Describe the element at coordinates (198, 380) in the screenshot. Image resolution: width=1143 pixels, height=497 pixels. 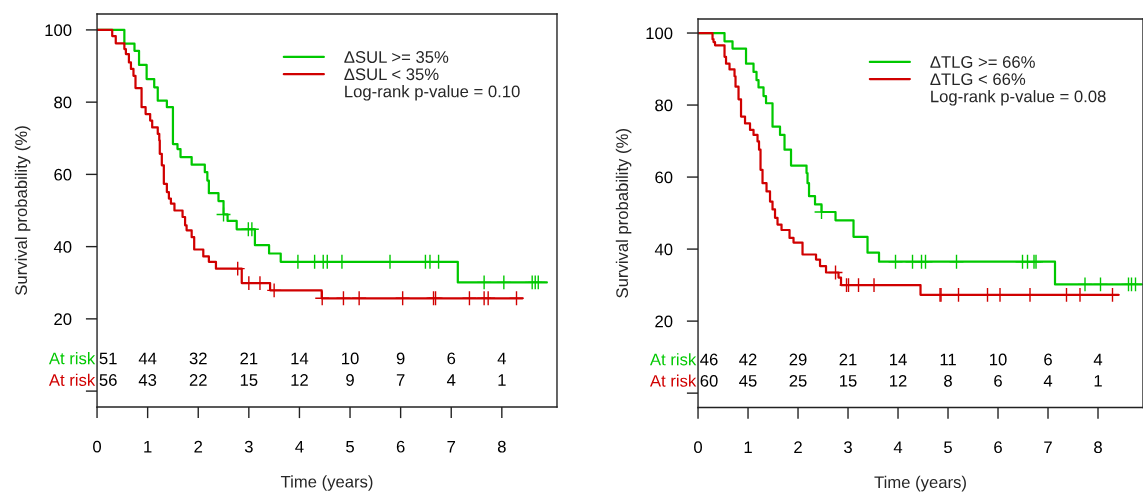
I see `annotation: 22` at that location.